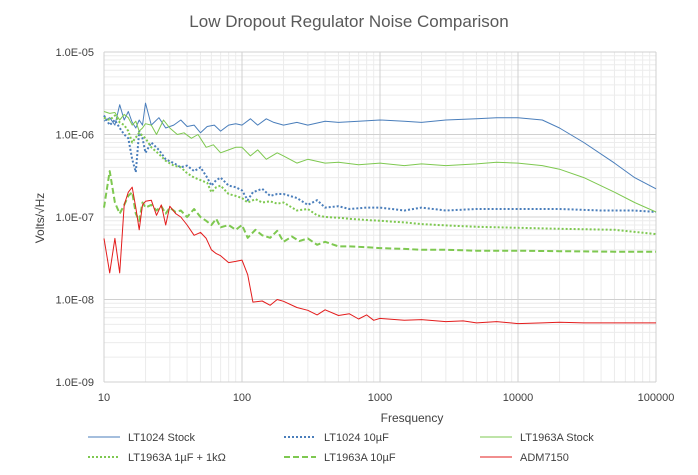 The width and height of the screenshot is (698, 475). I want to click on y-tick-label: 1.0E-06, so click(74, 136).